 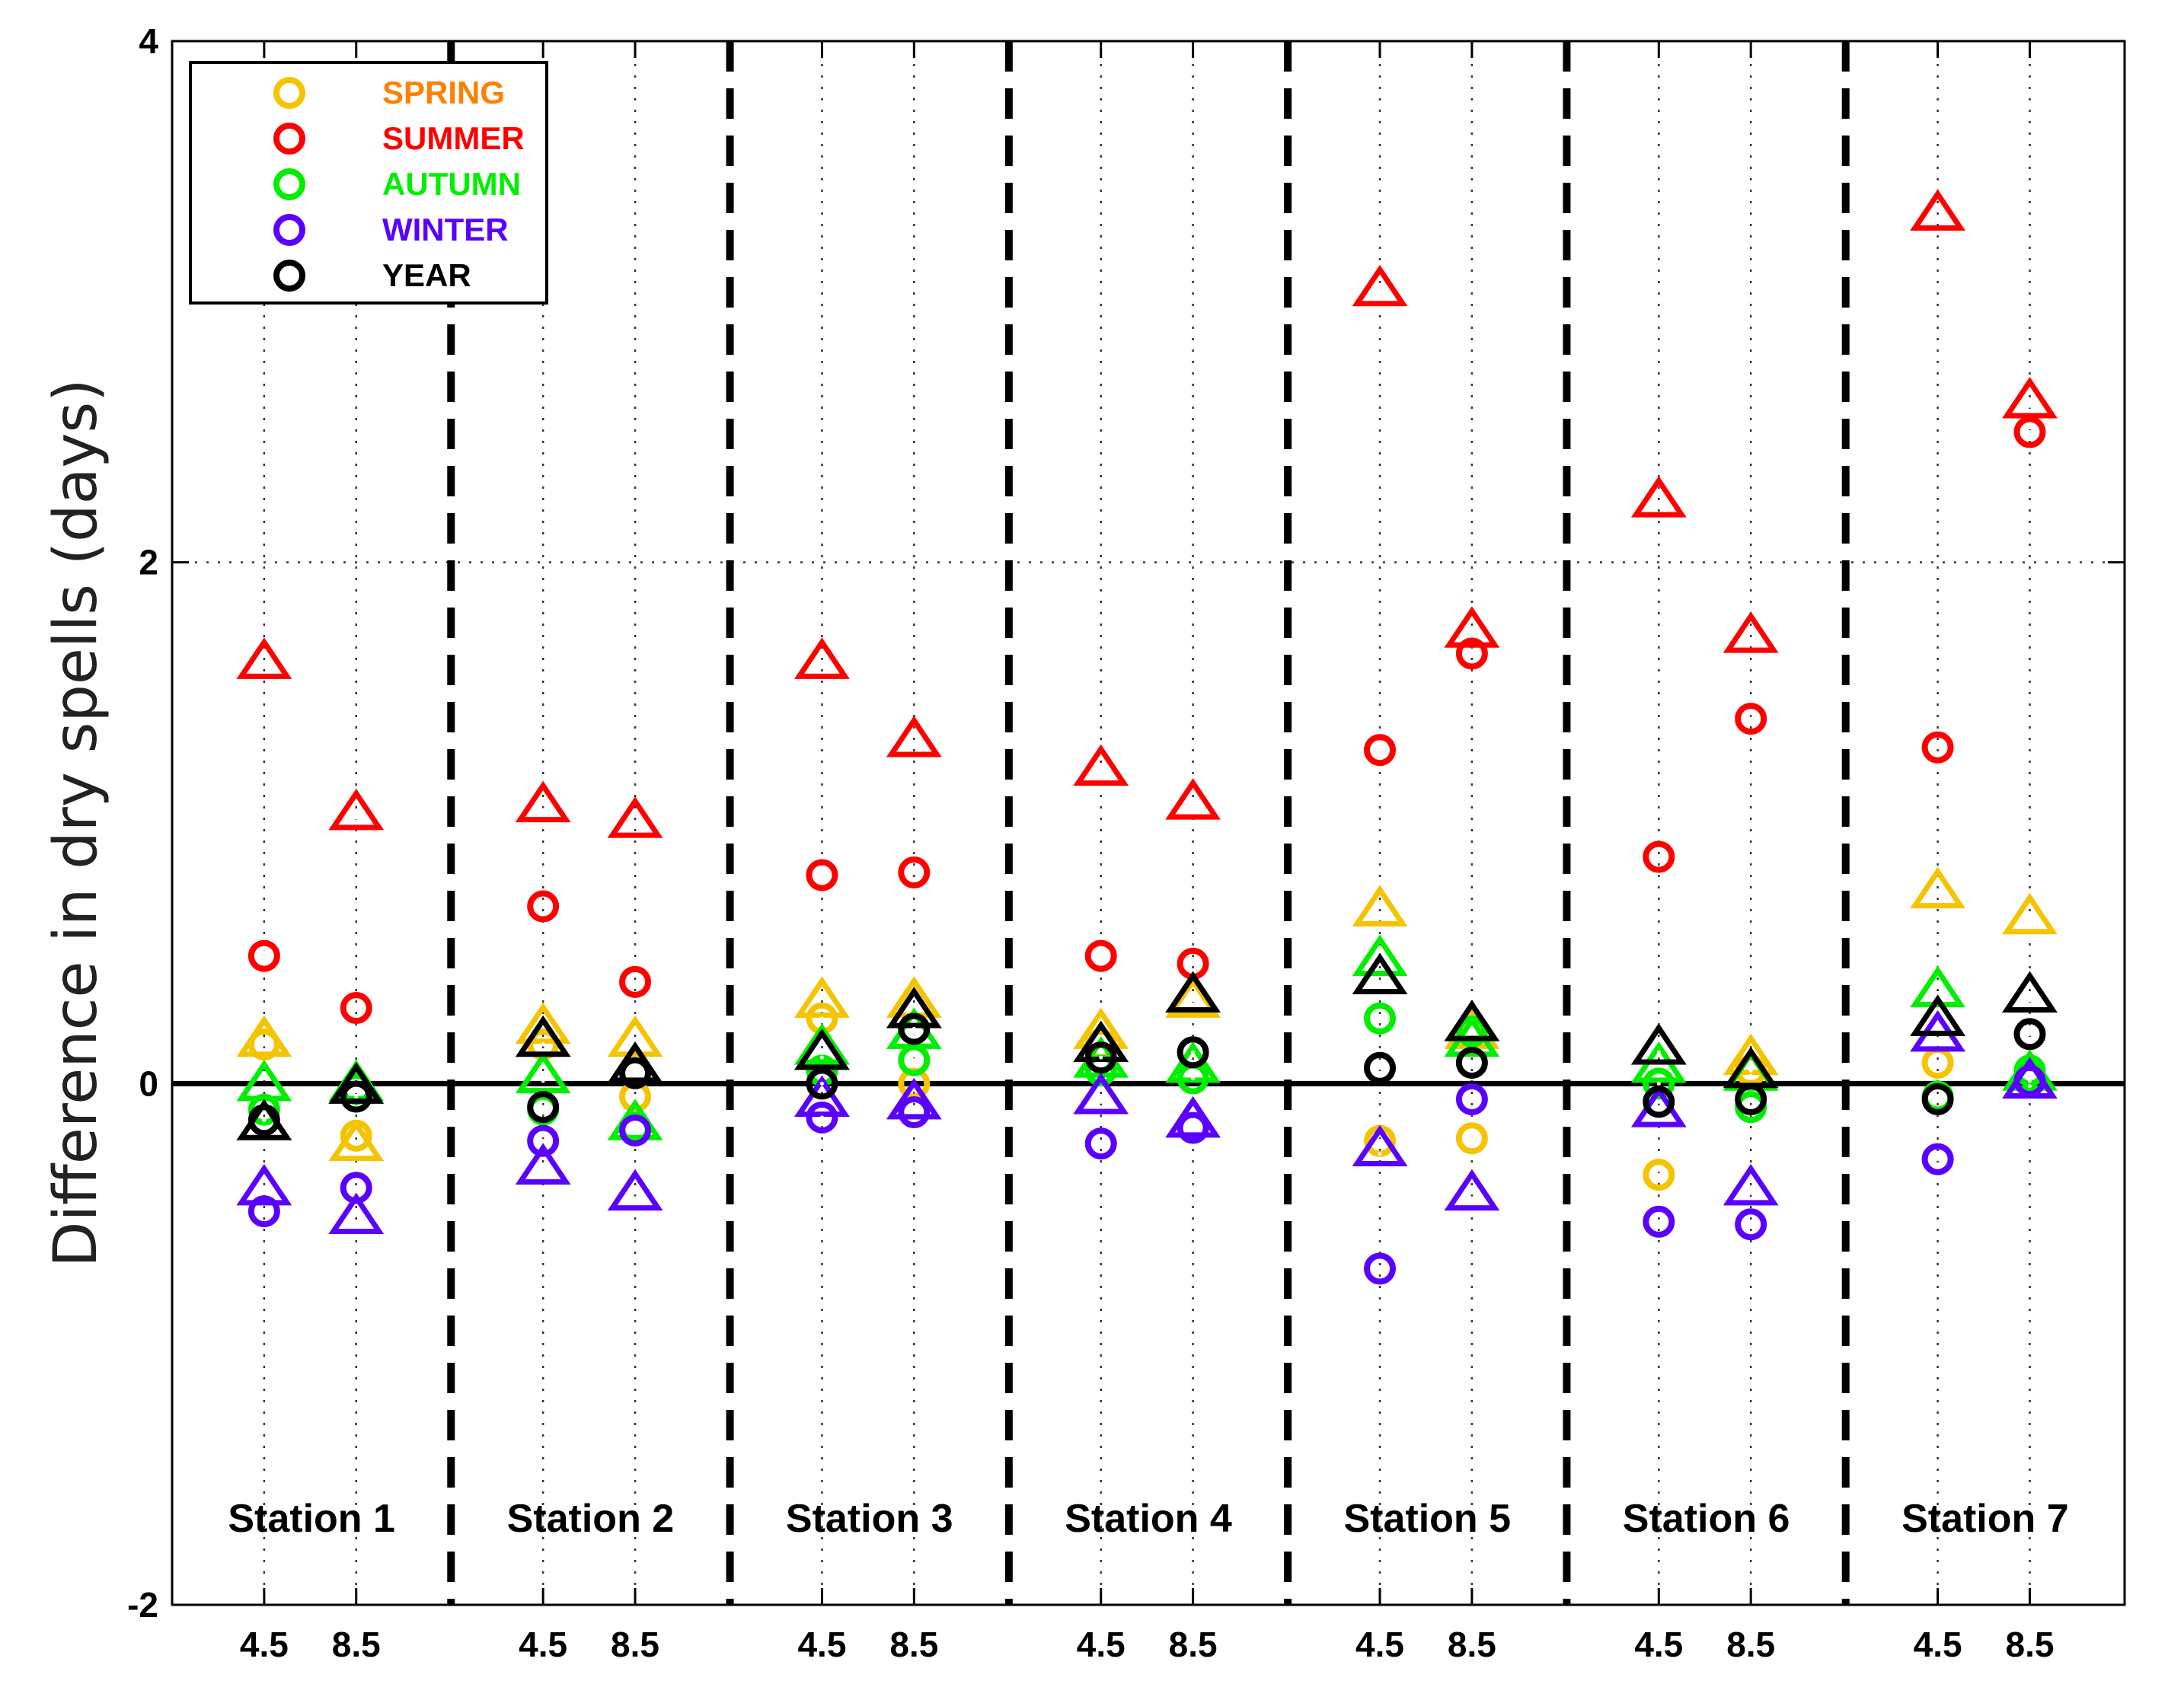 I want to click on x-tick-label: 8.5, so click(x=1750, y=1644).